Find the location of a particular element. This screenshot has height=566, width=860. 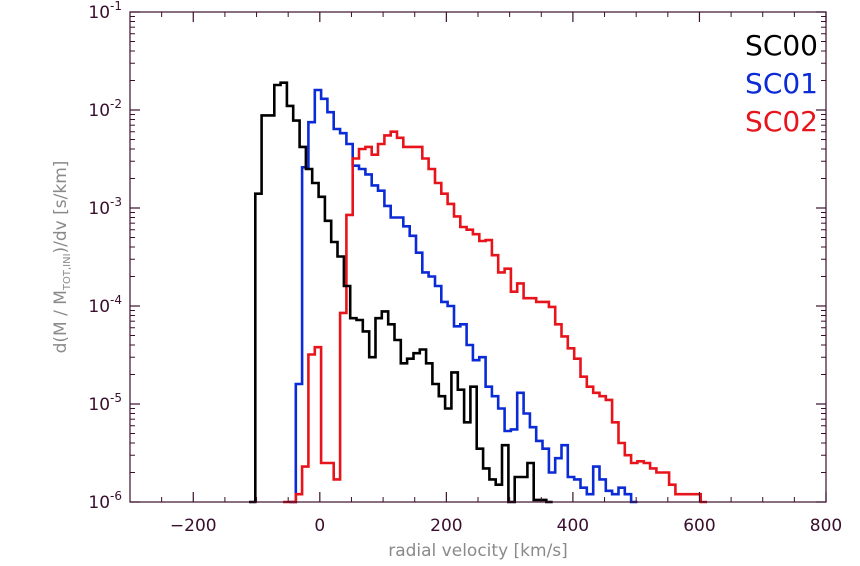

x-tick-label: 0 is located at coordinates (319, 526).